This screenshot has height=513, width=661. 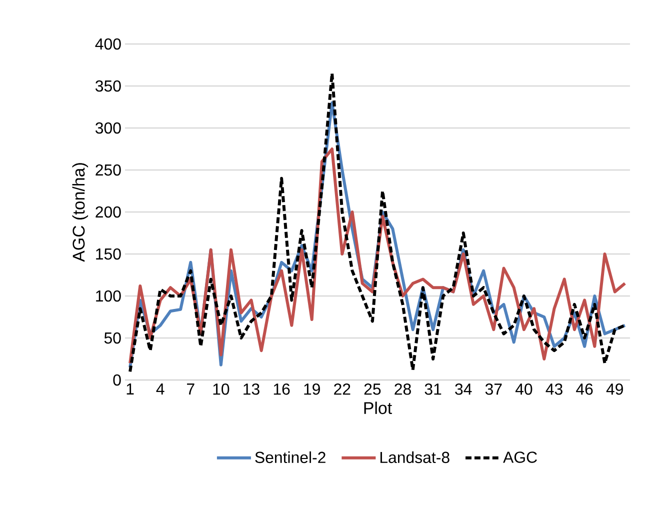 What do you see at coordinates (108, 44) in the screenshot?
I see `y-tick-label: 400` at bounding box center [108, 44].